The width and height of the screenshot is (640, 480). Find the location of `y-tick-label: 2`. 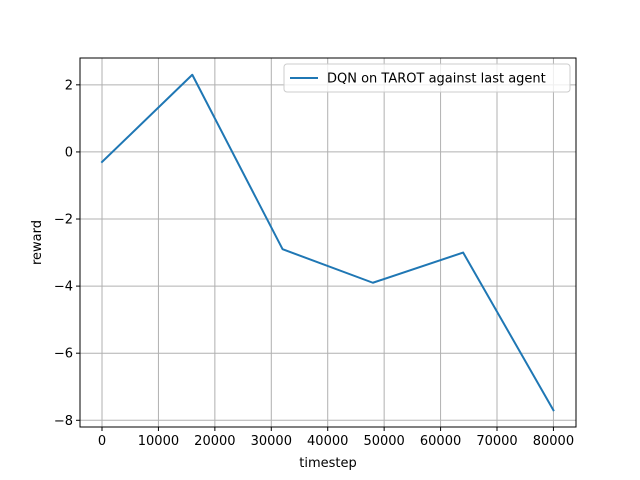

y-tick-label: 2 is located at coordinates (69, 85).